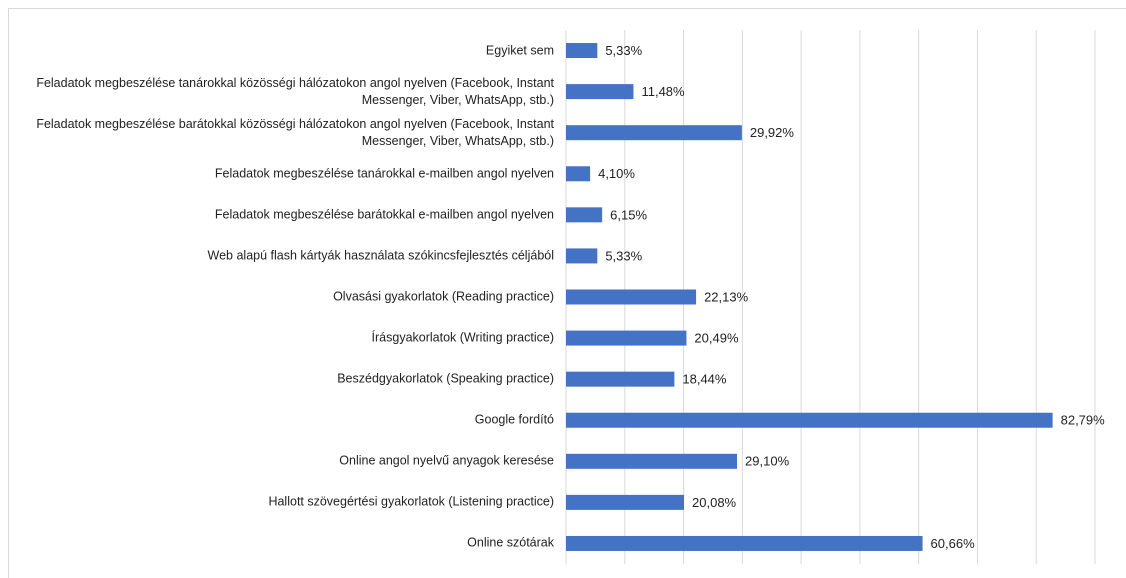 The width and height of the screenshot is (1126, 578). I want to click on category-label: Írásgyakorlatok (Writing practice), so click(462, 337).